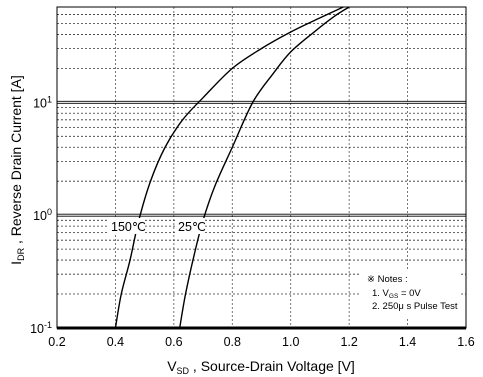 This screenshot has height=377, width=483. Describe the element at coordinates (17, 170) in the screenshot. I see `y-axis-label: IDR , Reverse Drain Current [A]` at that location.